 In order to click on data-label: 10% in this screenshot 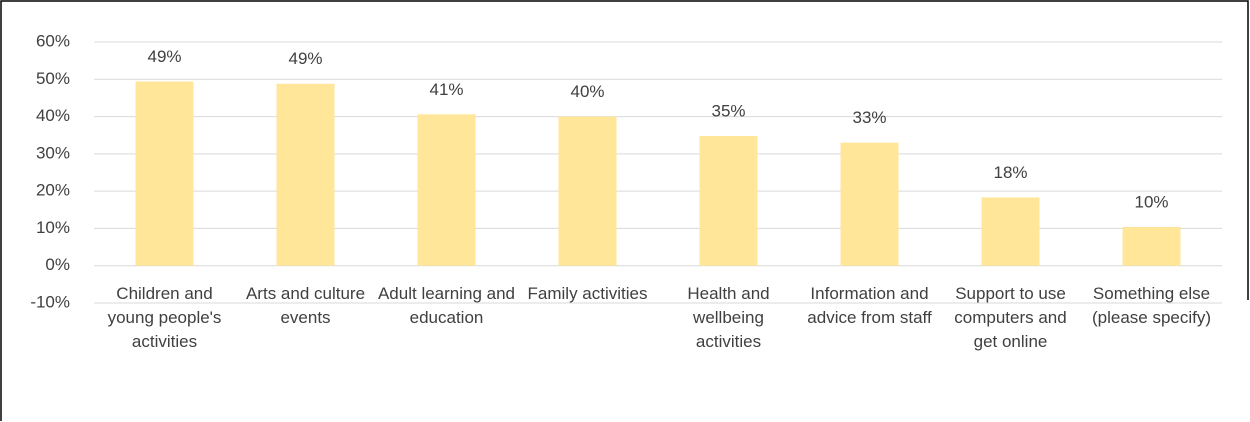, I will do `click(1151, 201)`.